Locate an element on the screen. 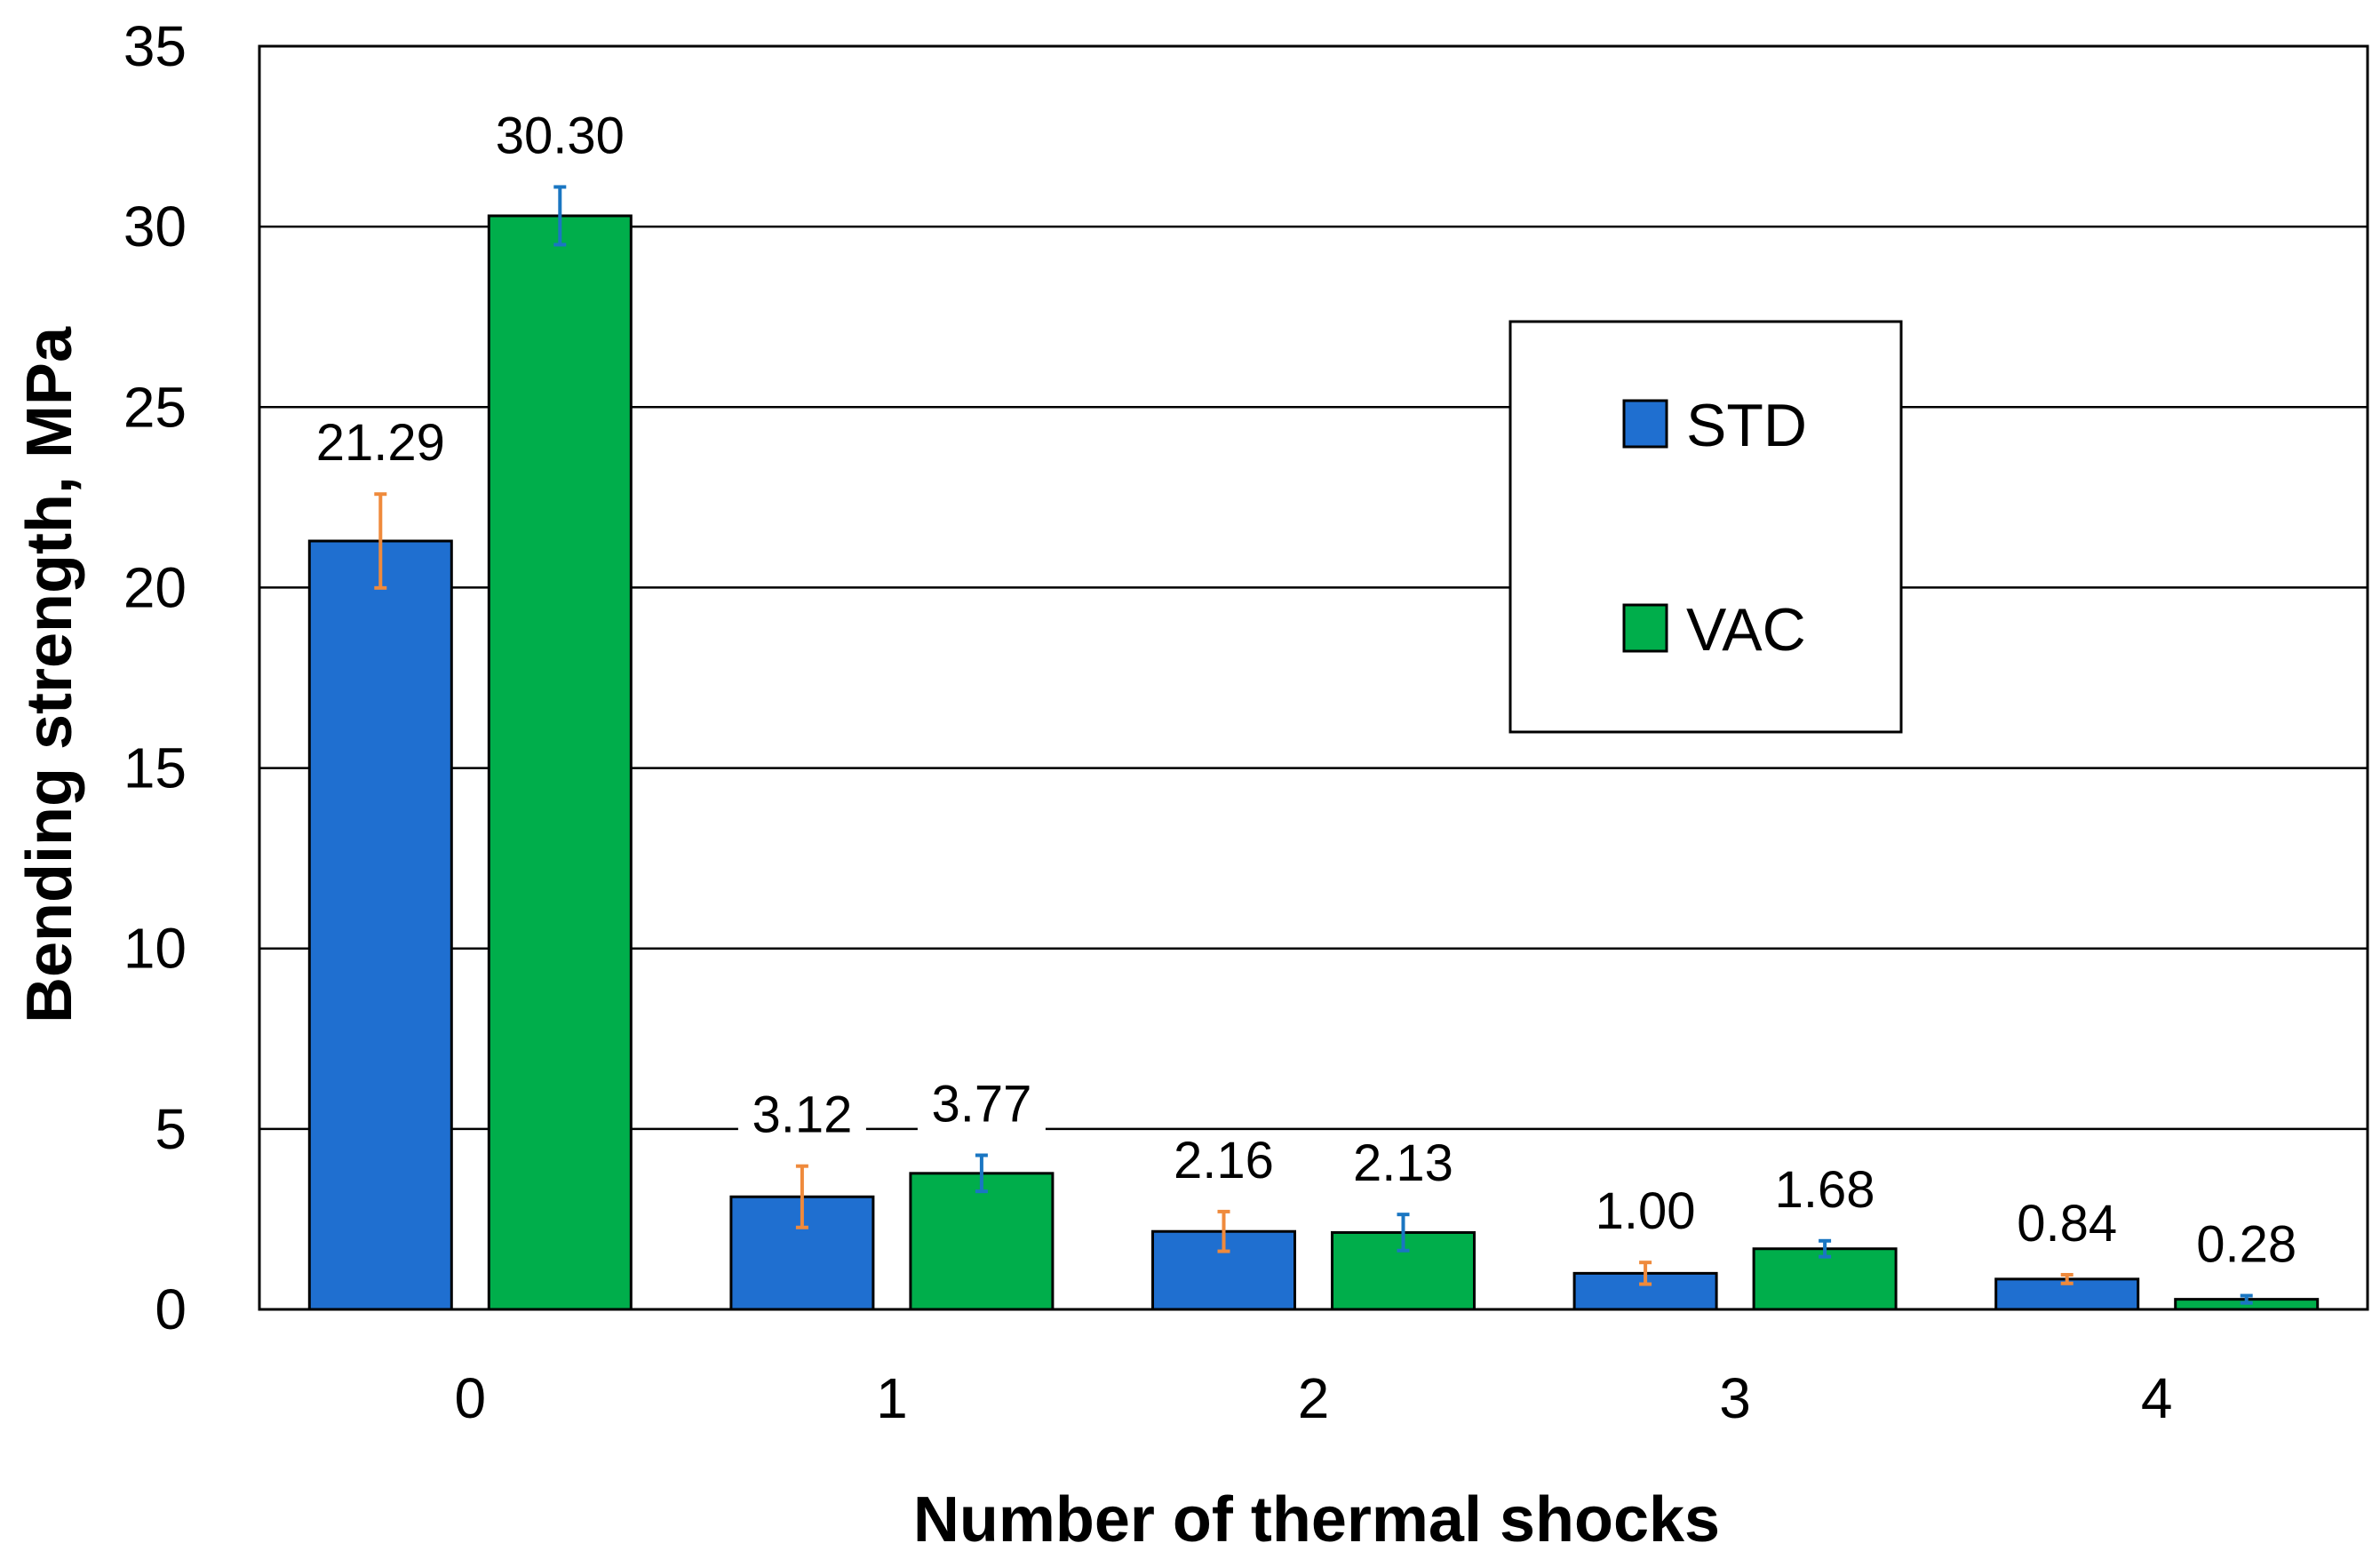 This screenshot has height=1567, width=2380. legend-swatch-vac is located at coordinates (1645, 628).